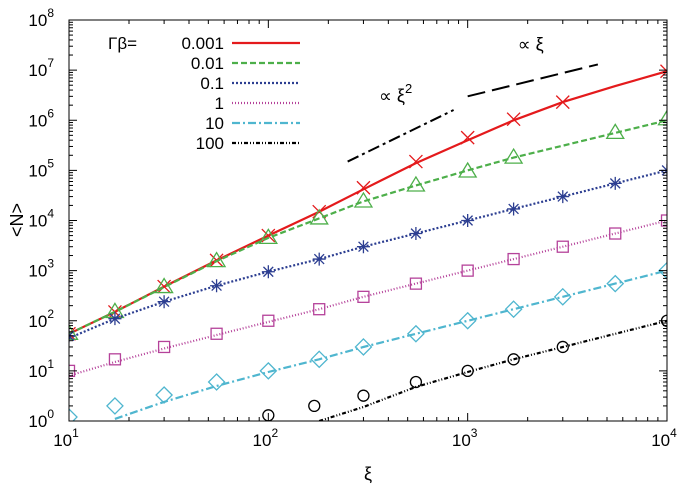 This screenshot has width=683, height=489. What do you see at coordinates (41, 118) in the screenshot?
I see `y-tick-label: 10⁶` at bounding box center [41, 118].